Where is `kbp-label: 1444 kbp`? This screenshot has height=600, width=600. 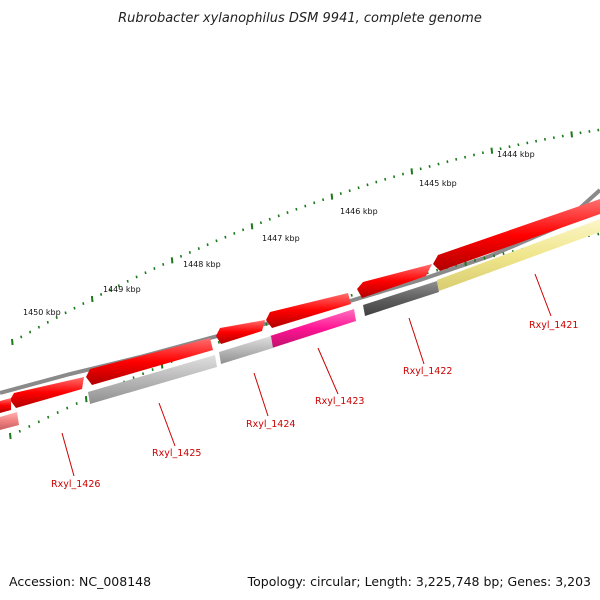 kbp-label: 1444 kbp is located at coordinates (516, 154).